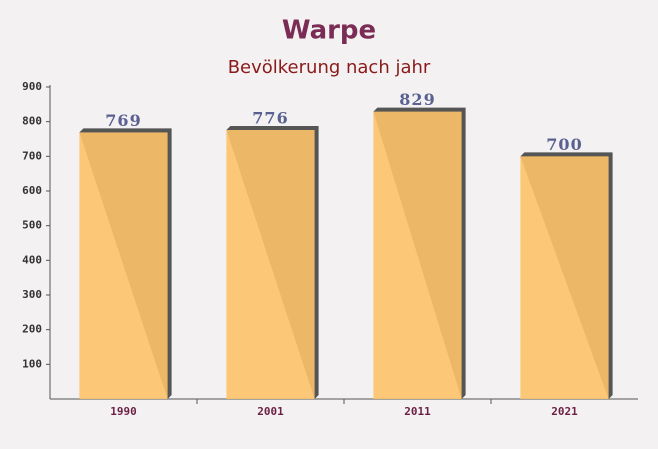  I want to click on y-tick-label: 700, so click(32, 155).